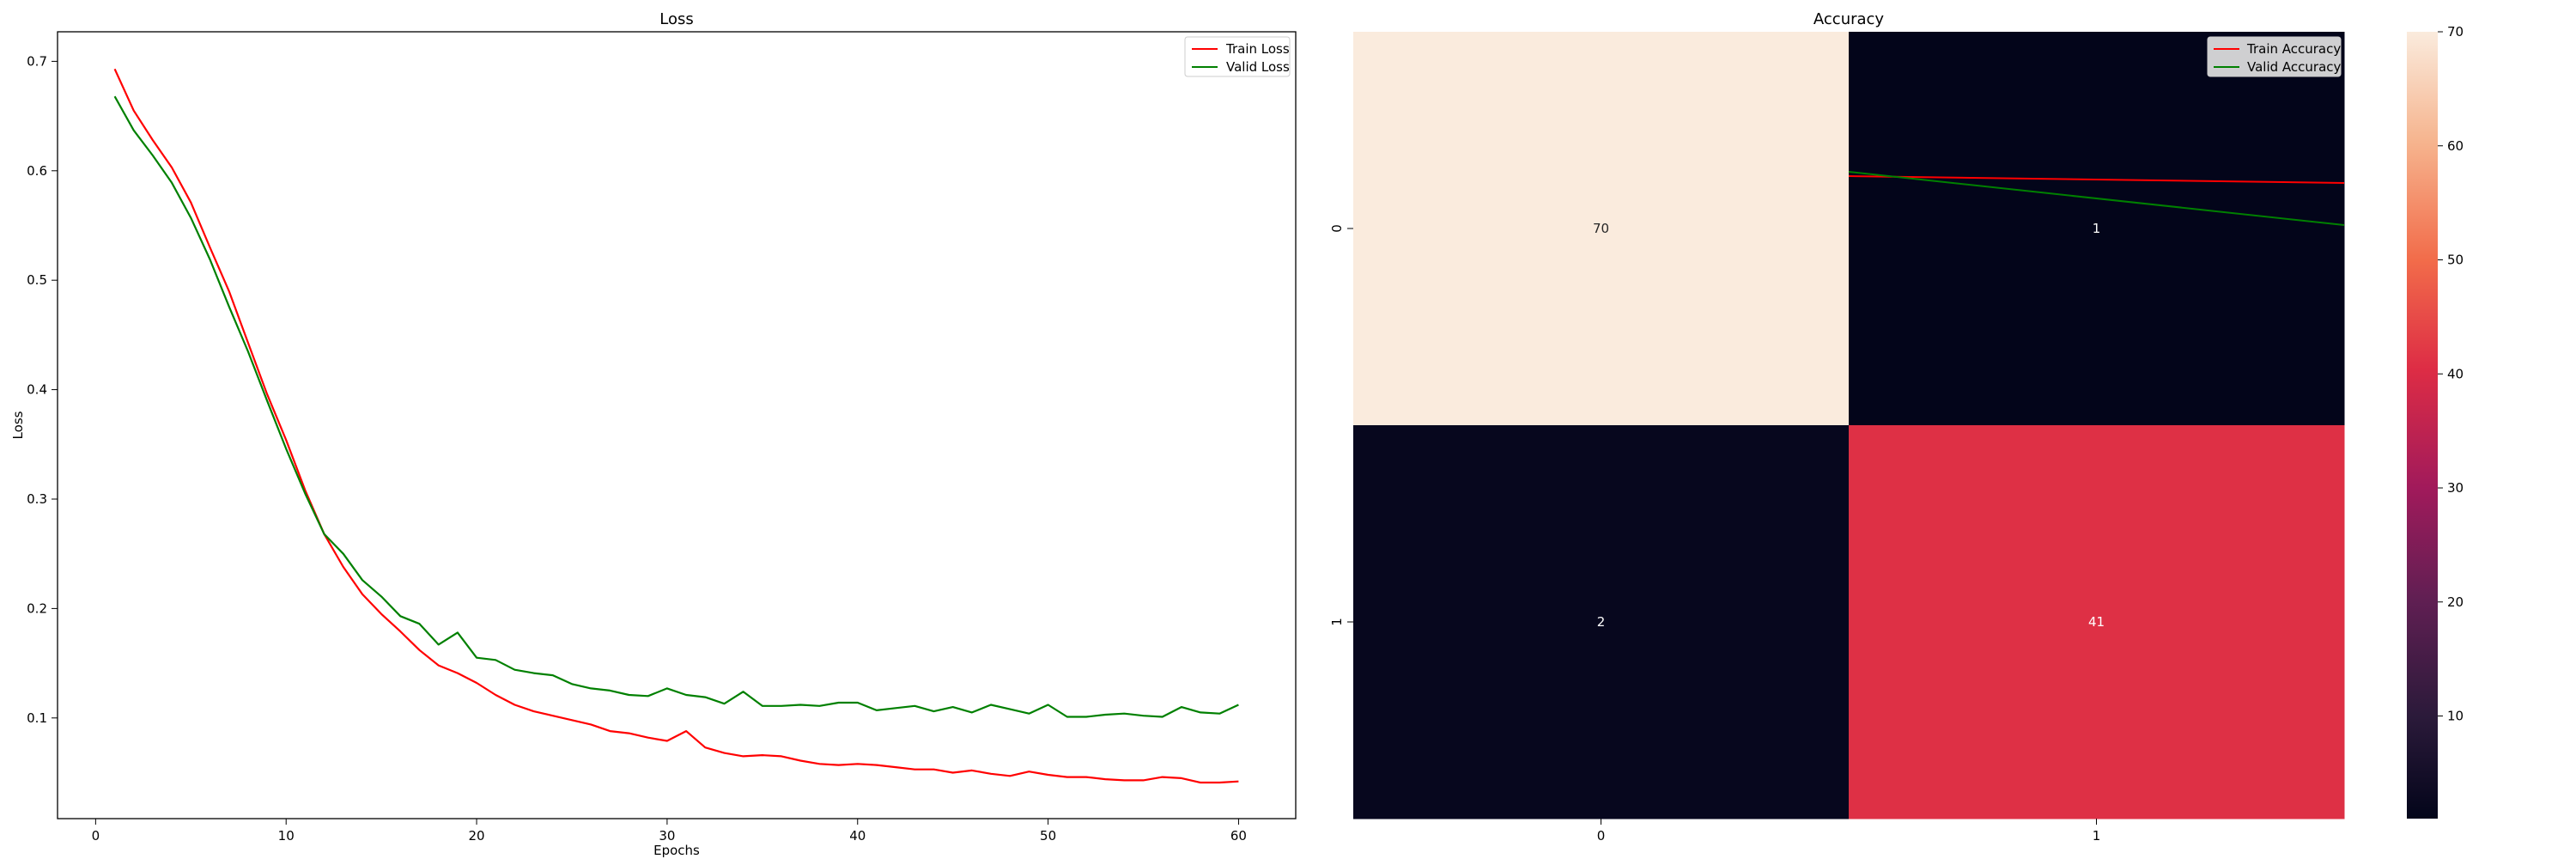 The image size is (2576, 859). Describe the element at coordinates (1601, 836) in the screenshot. I see `heatmap-x-tick-label: 0` at that location.